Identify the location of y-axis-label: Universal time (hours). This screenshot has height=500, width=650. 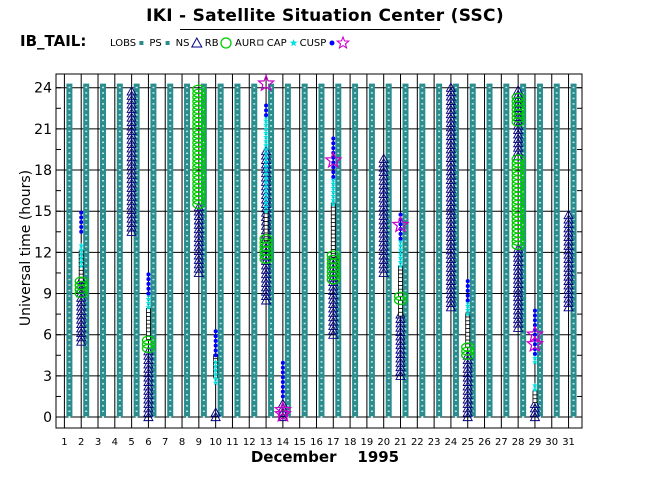
(26, 248).